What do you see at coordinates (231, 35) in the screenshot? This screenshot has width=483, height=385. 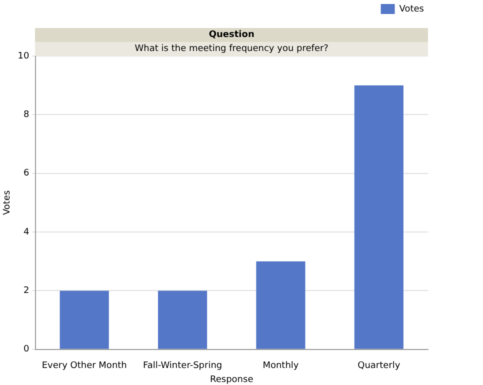 I see `chart-title: Question` at bounding box center [231, 35].